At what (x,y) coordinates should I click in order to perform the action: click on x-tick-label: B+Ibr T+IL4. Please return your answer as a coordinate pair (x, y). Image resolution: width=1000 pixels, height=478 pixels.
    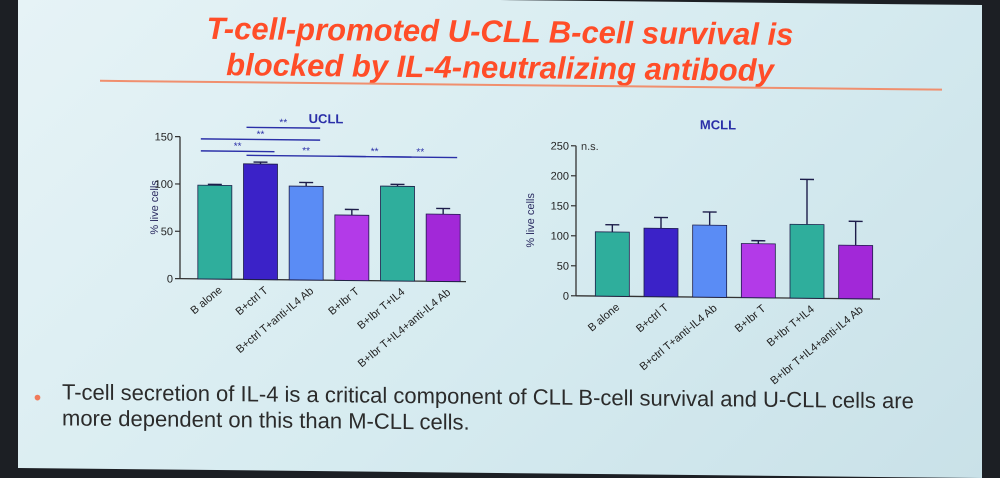
    Looking at the image, I should click on (791, 326).